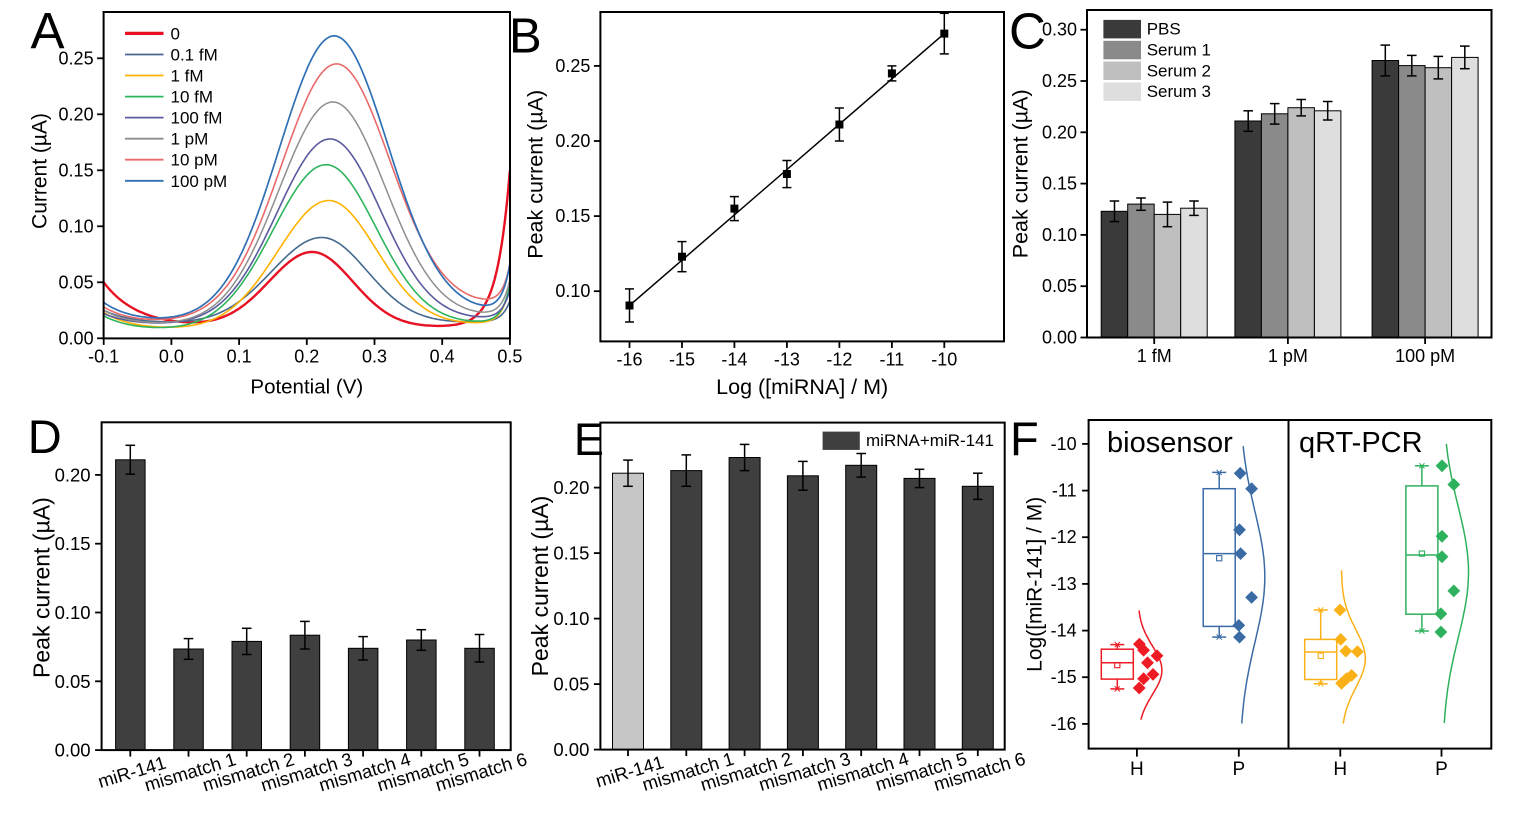 The width and height of the screenshot is (1516, 822). What do you see at coordinates (1361, 443) in the screenshot?
I see `svg-text: qRT-PCR` at bounding box center [1361, 443].